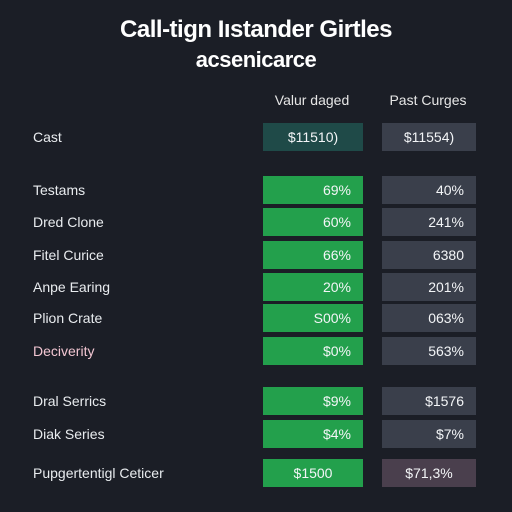 This screenshot has height=512, width=512. Describe the element at coordinates (256, 190) in the screenshot. I see `table-row-testams: Testams 69% 40%` at that location.